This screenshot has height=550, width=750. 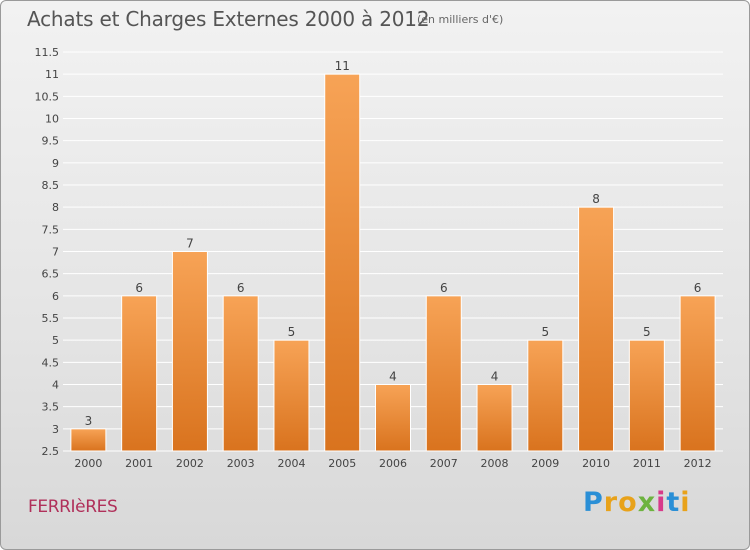 What do you see at coordinates (342, 262) in the screenshot?
I see `bar-2005` at bounding box center [342, 262].